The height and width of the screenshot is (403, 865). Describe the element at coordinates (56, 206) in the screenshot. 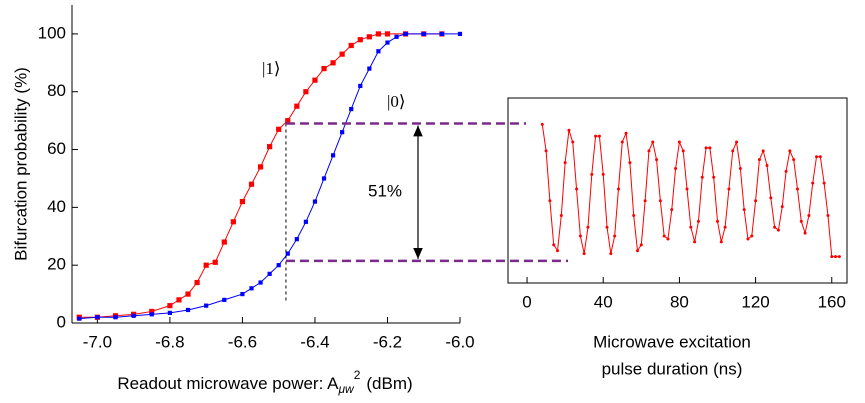

I see `y-tick-label: 40` at that location.